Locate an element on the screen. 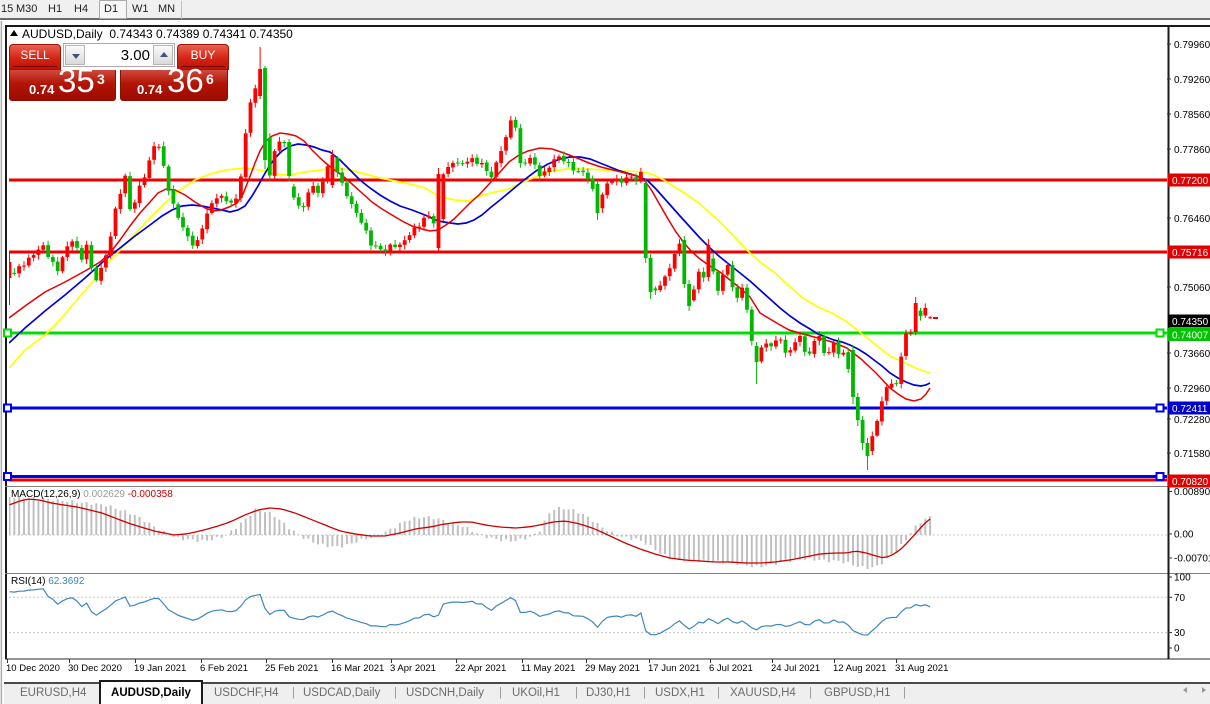  svg-text: 0.77860 is located at coordinates (1192, 150).